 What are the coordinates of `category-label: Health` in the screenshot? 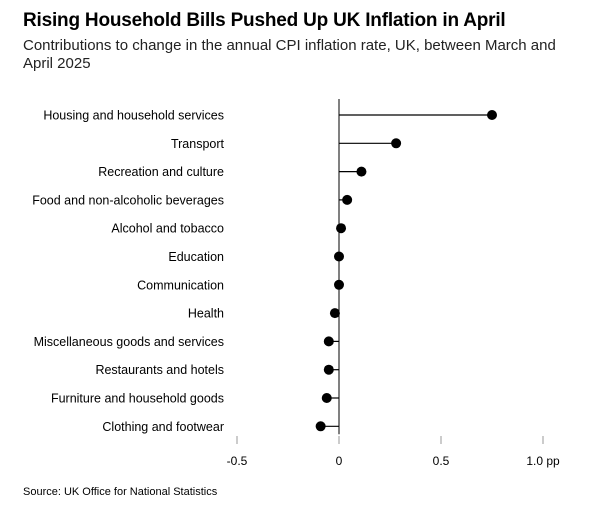 It's located at (206, 314).